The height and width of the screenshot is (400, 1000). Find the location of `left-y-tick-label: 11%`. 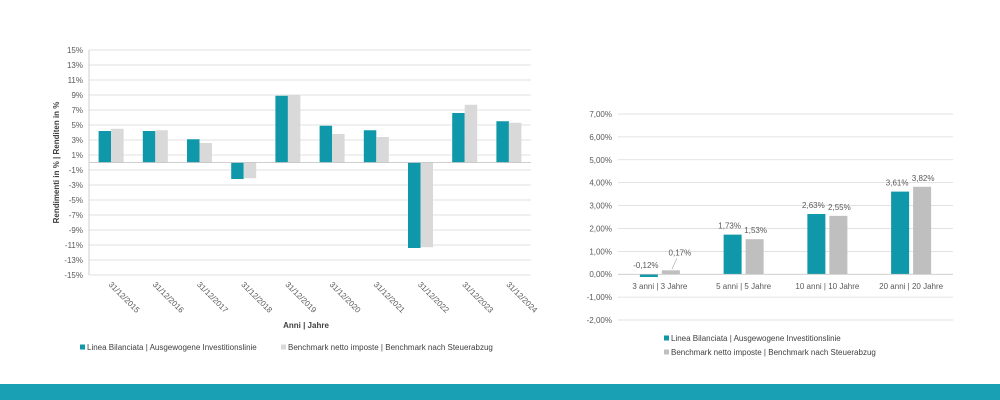

left-y-tick-label: 11% is located at coordinates (75, 80).